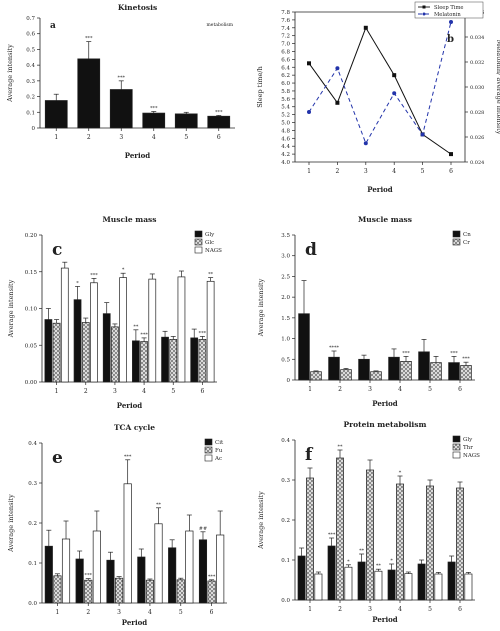 The image size is (500, 631). What do you see at coordinates (424, 7) in the screenshot?
I see `legend-marker` at bounding box center [424, 7].